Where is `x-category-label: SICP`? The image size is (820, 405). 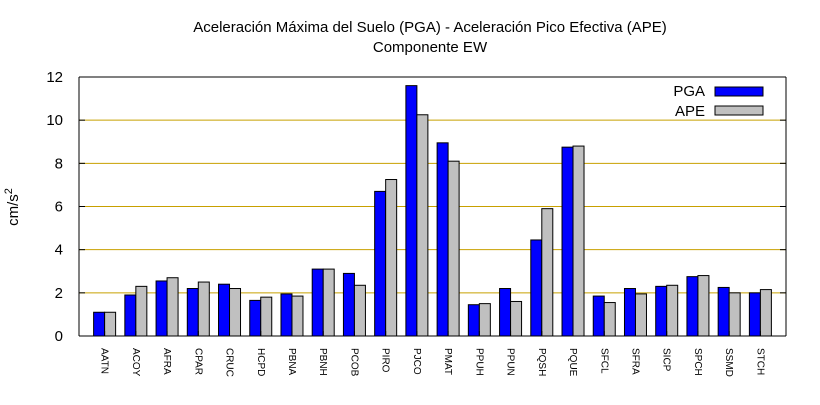
x-category-label: SICP is located at coordinates (666, 360).